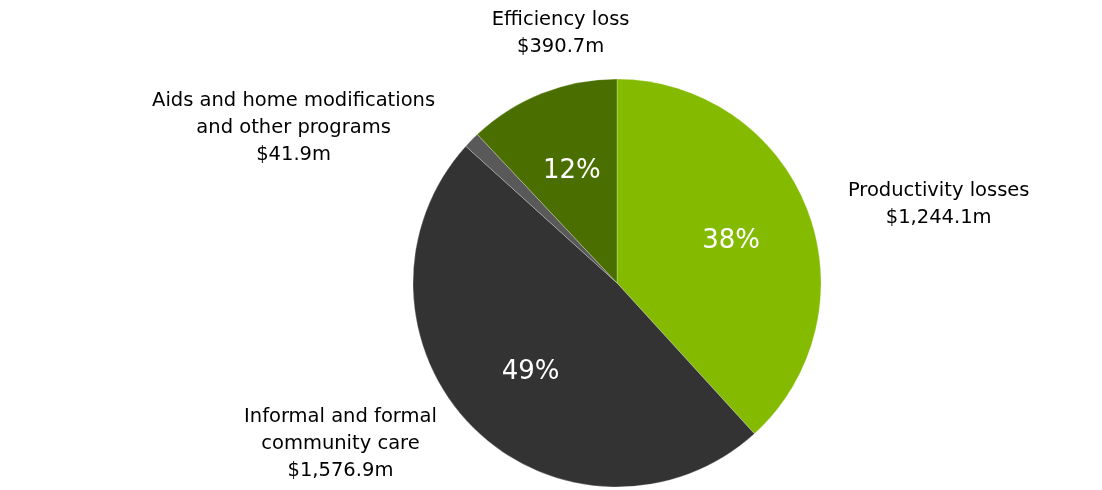 The width and height of the screenshot is (1102, 490). Describe the element at coordinates (340, 469) in the screenshot. I see `data-label: $1,576.9m` at that location.